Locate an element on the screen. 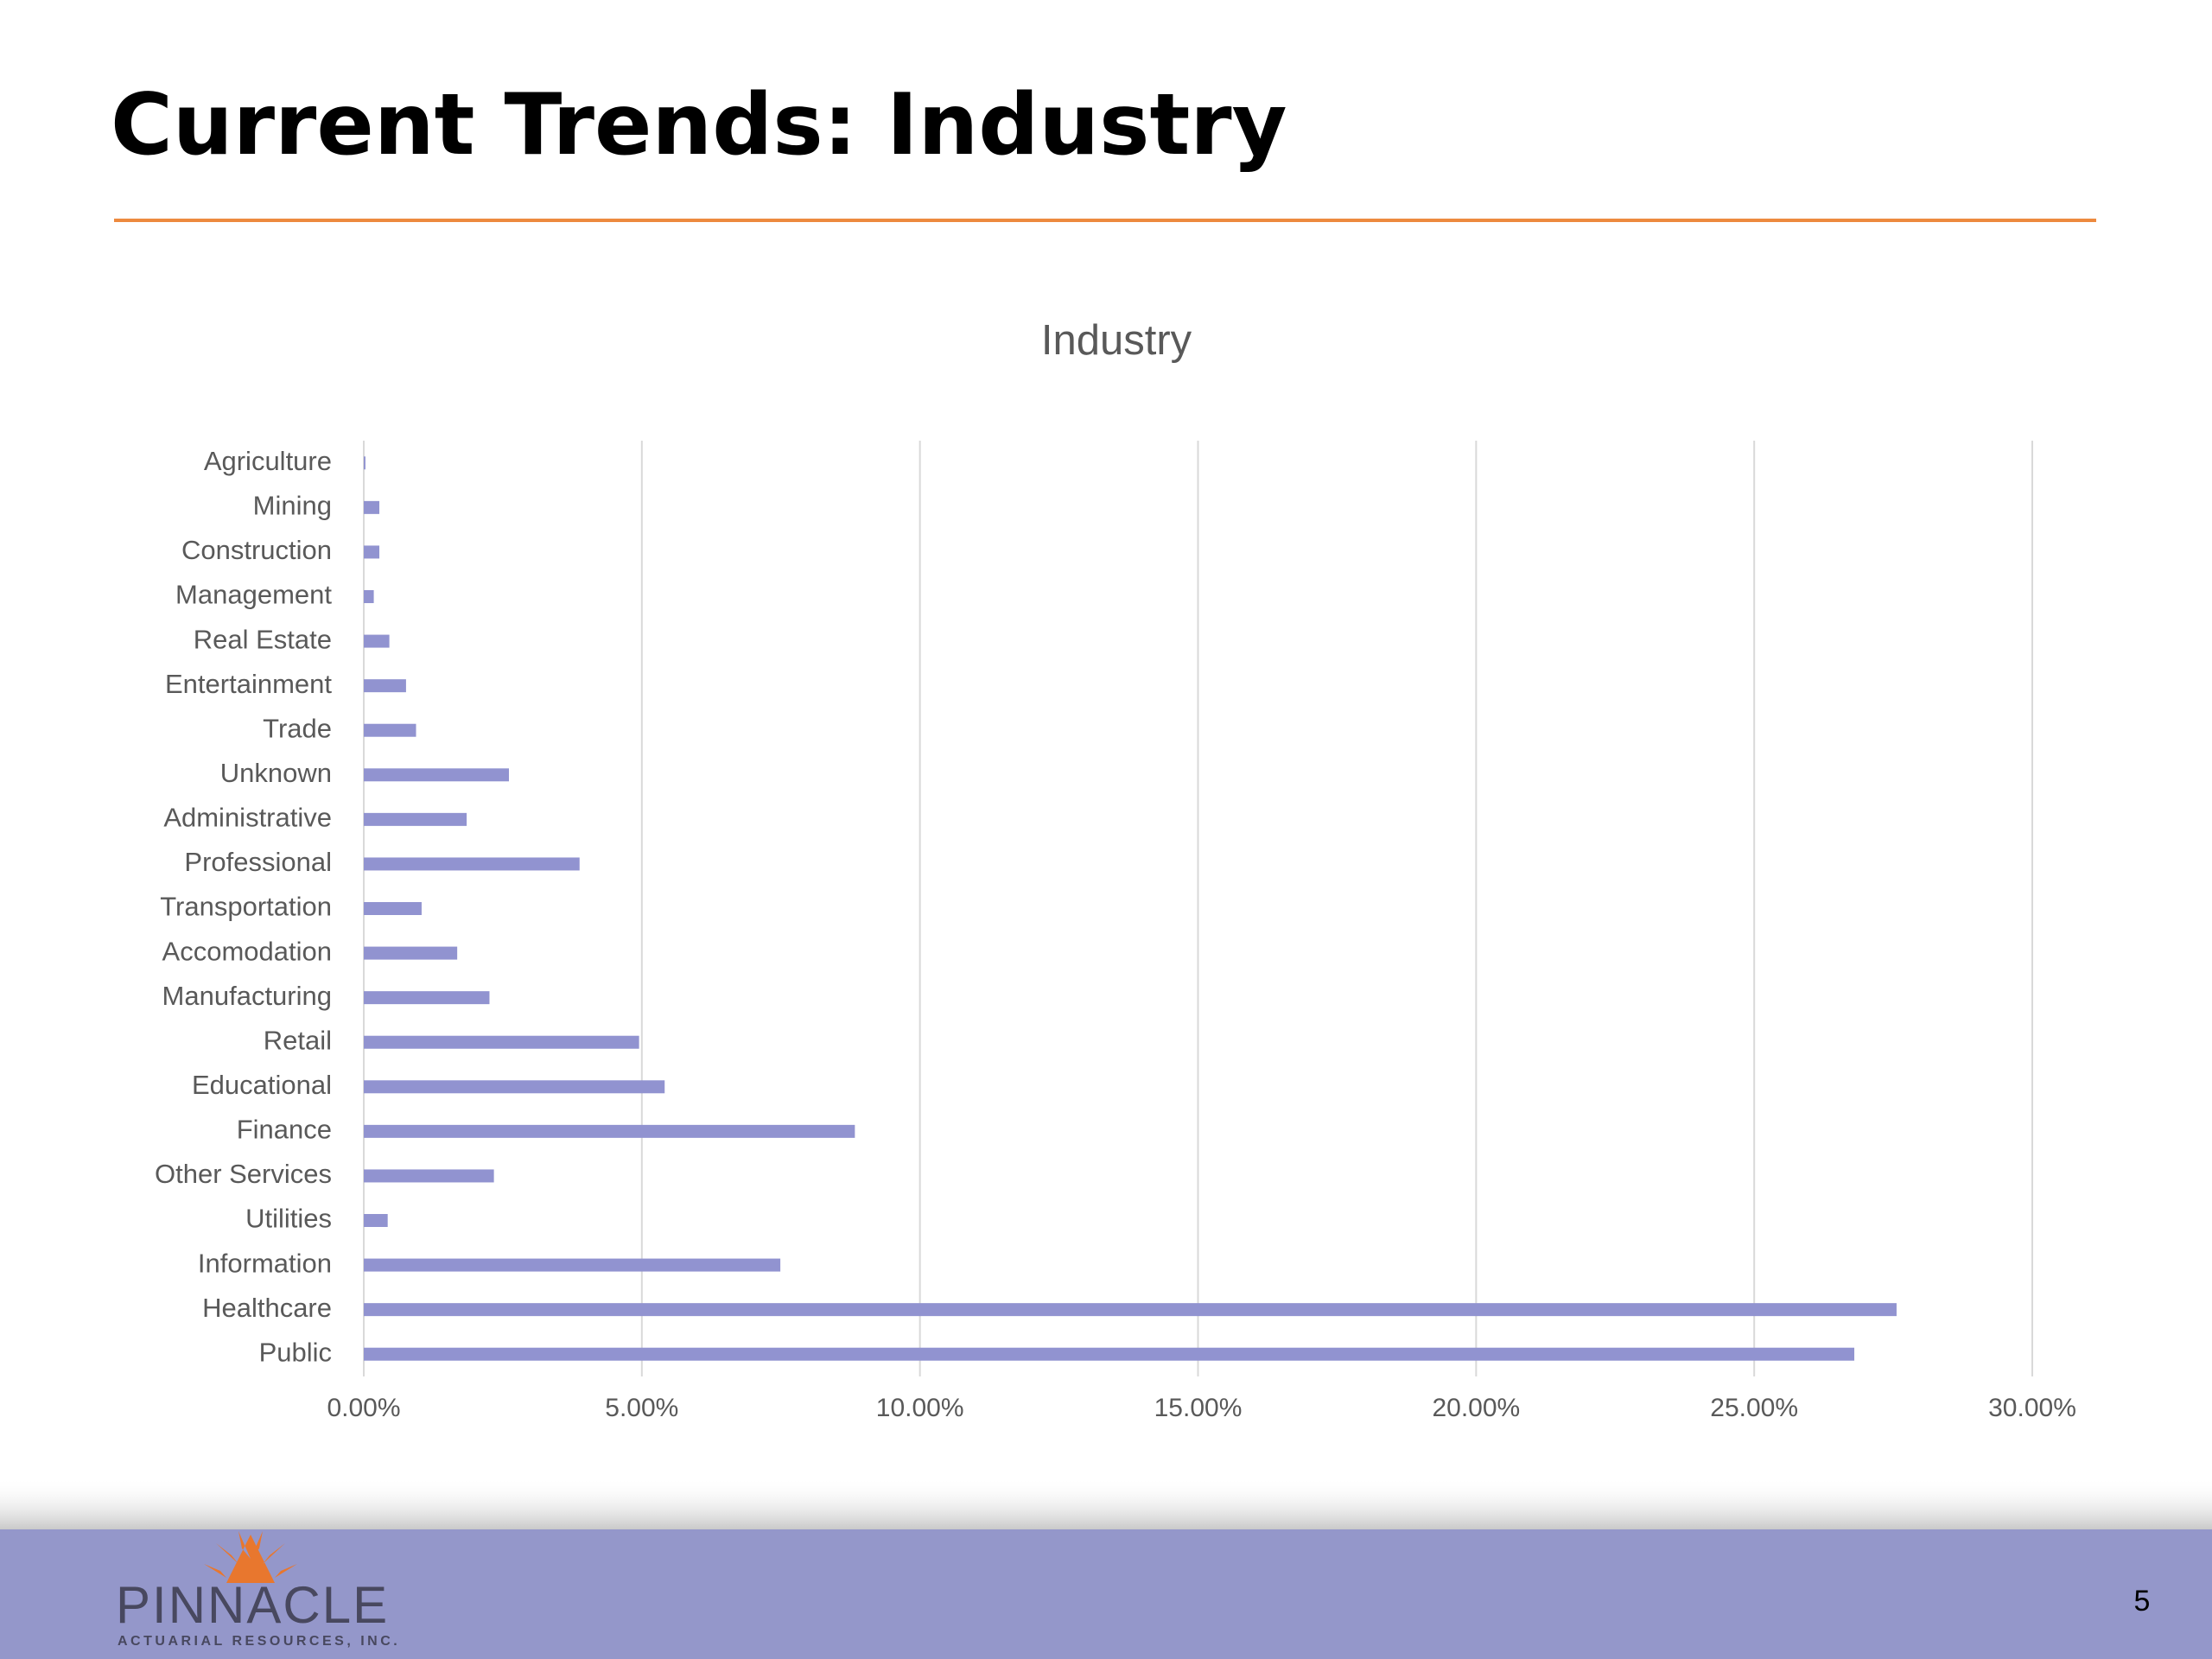  y-tick-label: Management is located at coordinates (253, 595).